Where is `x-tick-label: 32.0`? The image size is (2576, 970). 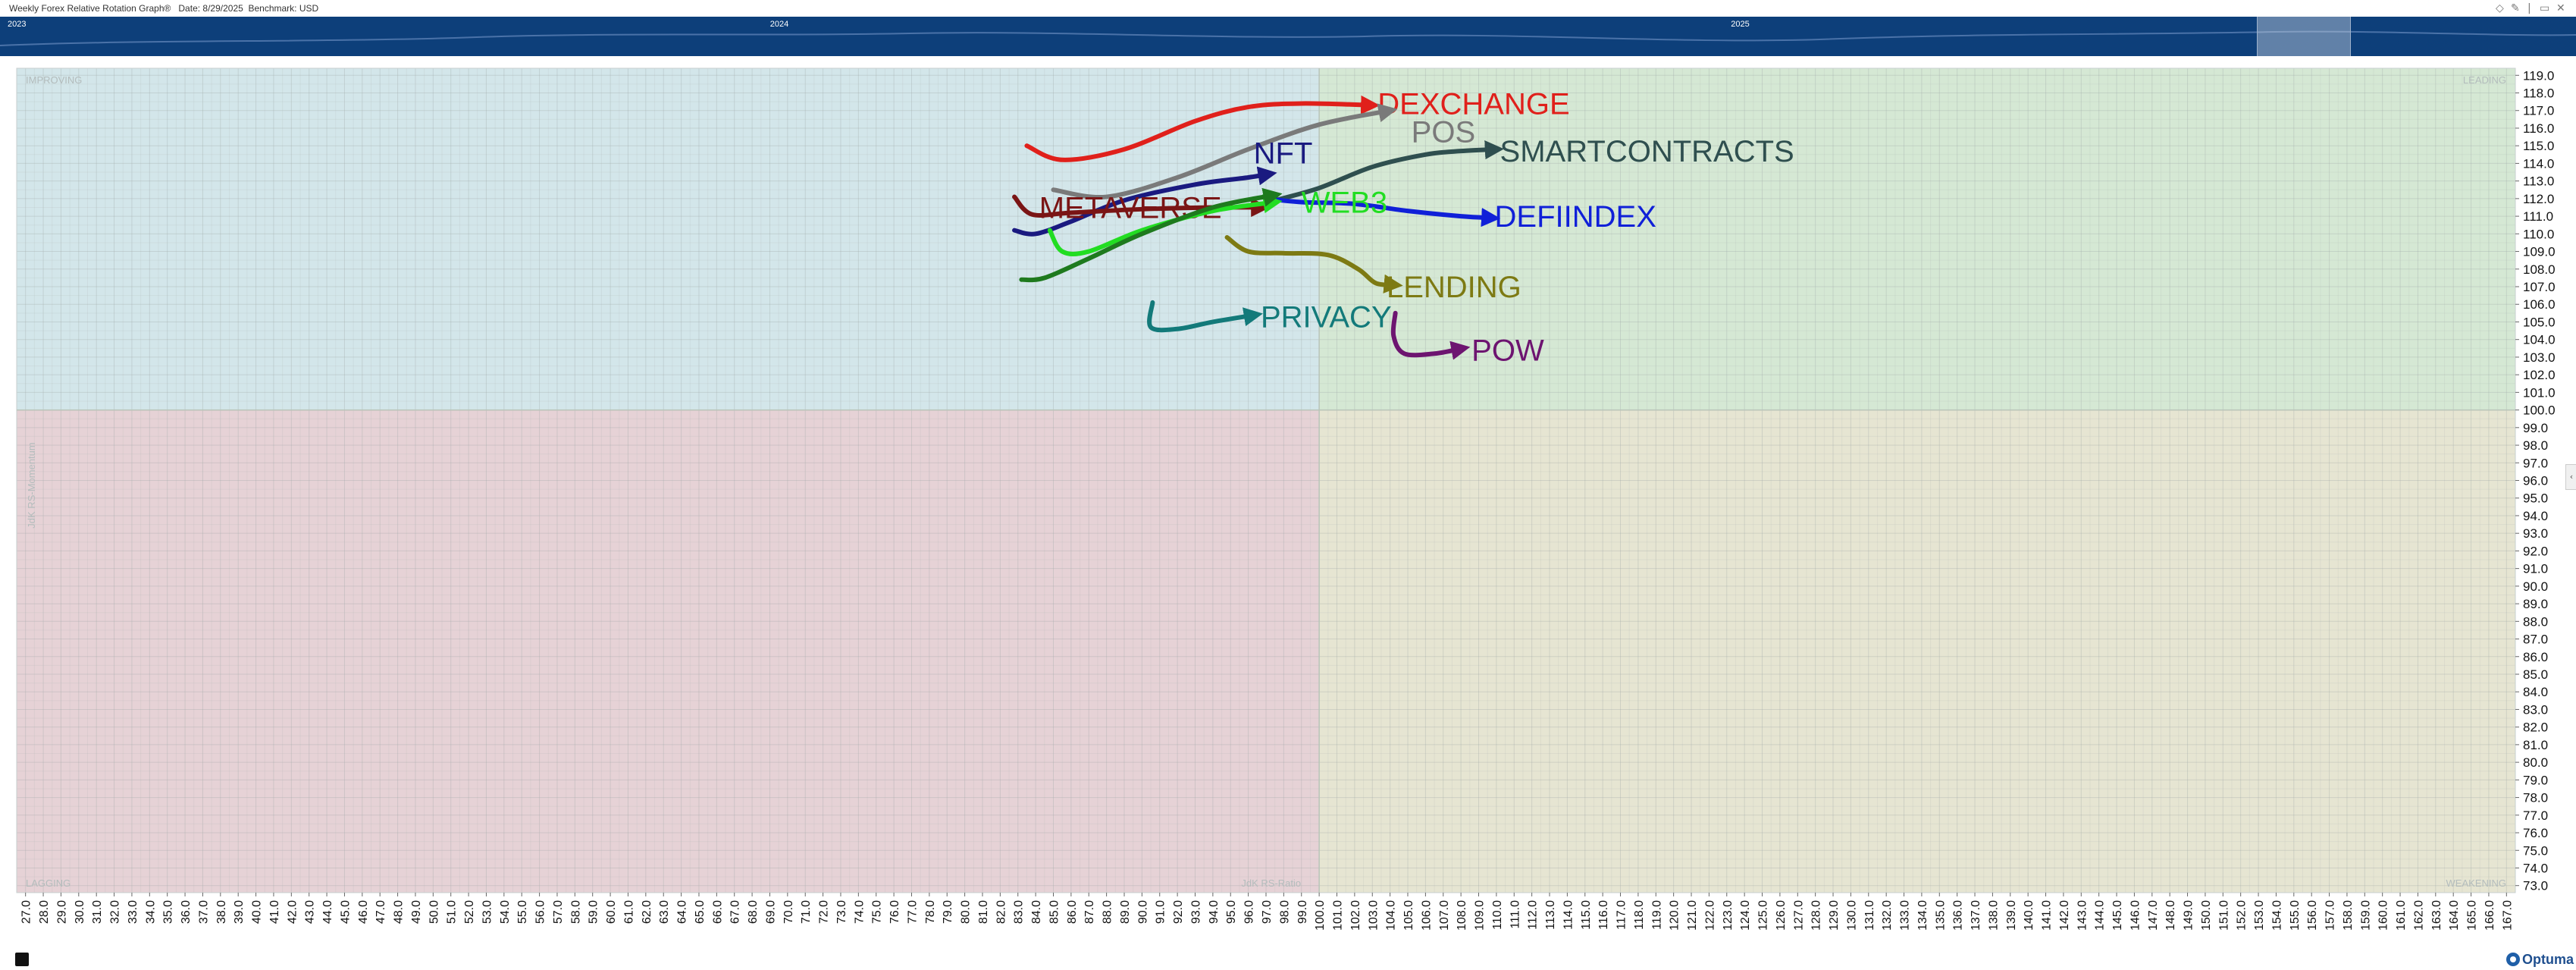
x-tick-label: 32.0 is located at coordinates (115, 912).